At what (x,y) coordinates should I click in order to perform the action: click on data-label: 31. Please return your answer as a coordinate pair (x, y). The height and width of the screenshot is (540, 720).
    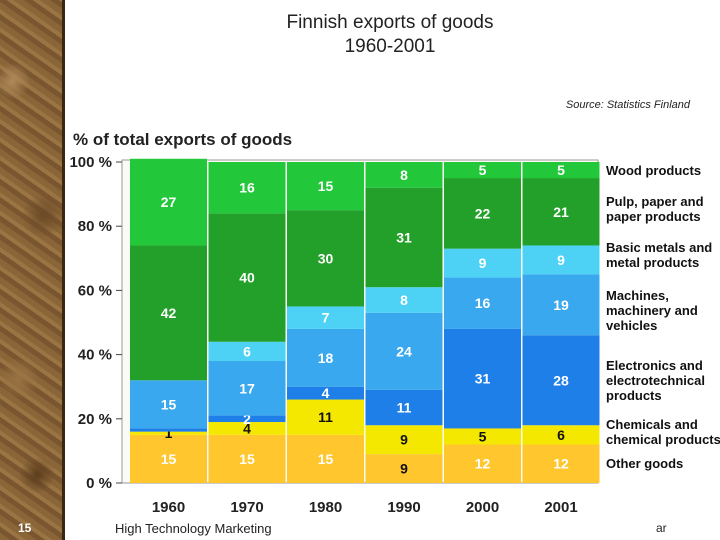
    Looking at the image, I should click on (483, 379).